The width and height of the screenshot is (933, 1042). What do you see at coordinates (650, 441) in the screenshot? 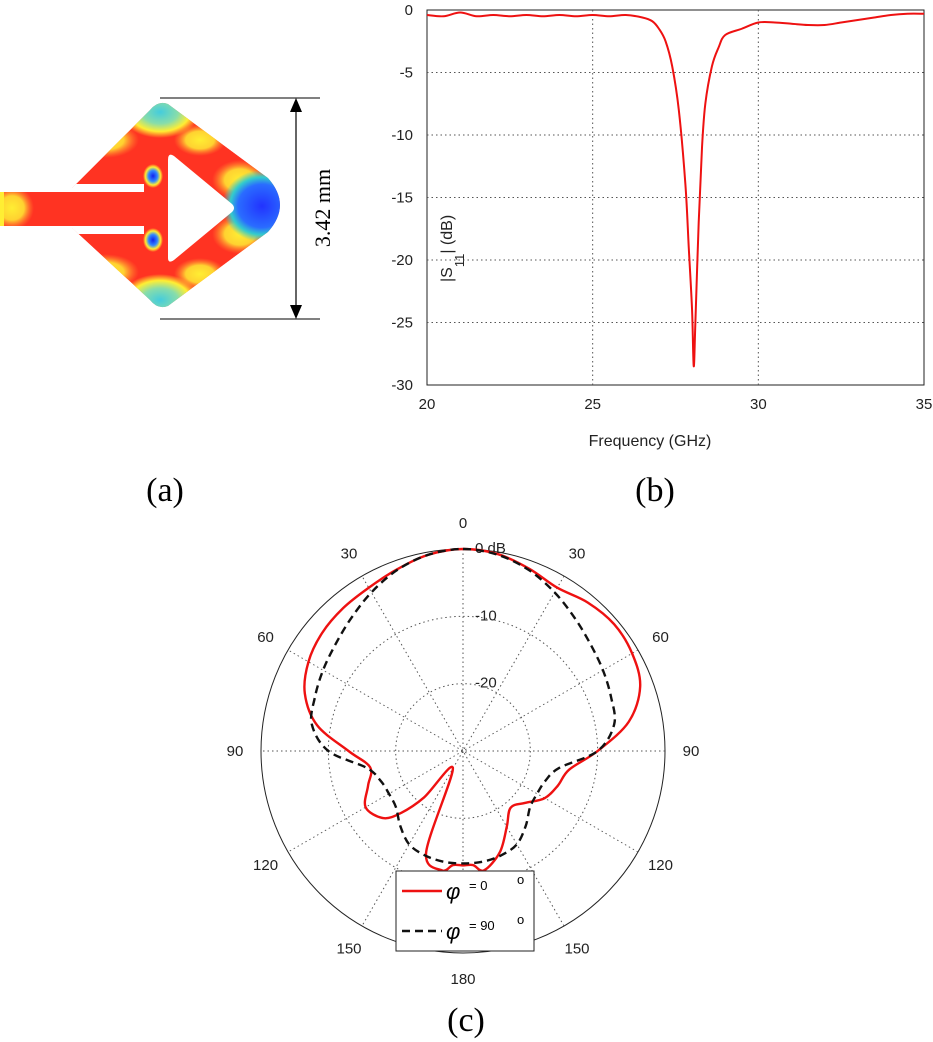
I see `s11-xlabel: Frequency (GHz)` at bounding box center [650, 441].